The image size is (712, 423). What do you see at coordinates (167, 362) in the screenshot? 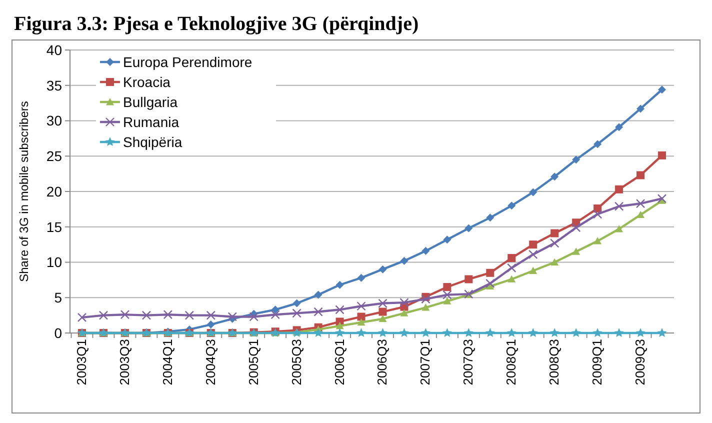
I see `x-tick-label: 2004Q1` at bounding box center [167, 362].